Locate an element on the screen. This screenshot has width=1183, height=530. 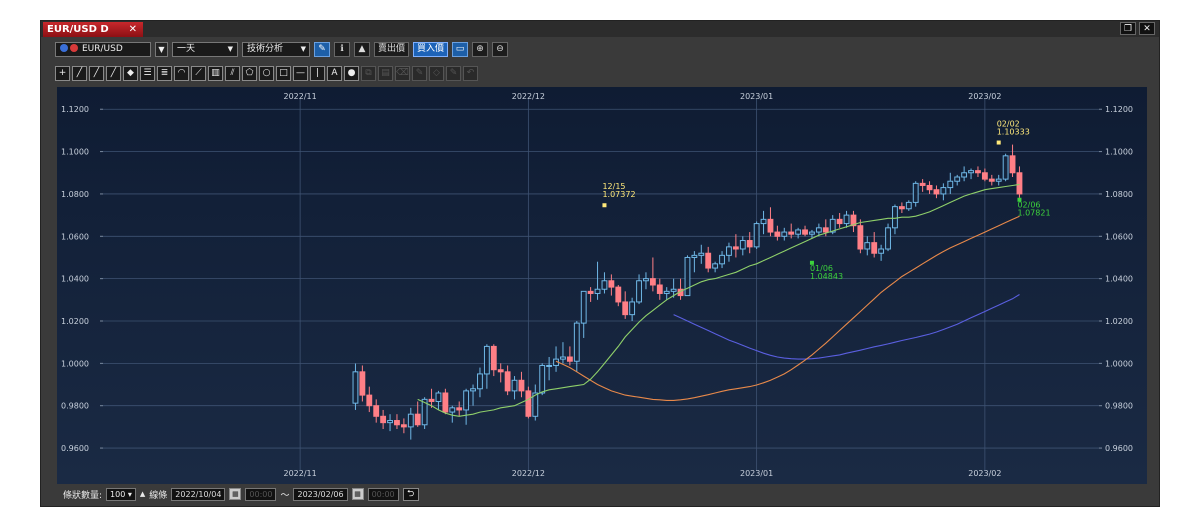
zoom-in-icon: ⊕ is located at coordinates (480, 49).